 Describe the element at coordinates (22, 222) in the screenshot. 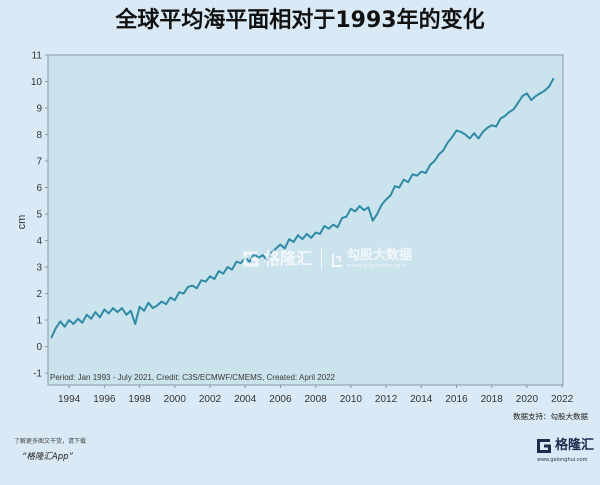

I see `y-axis-label: cm` at that location.